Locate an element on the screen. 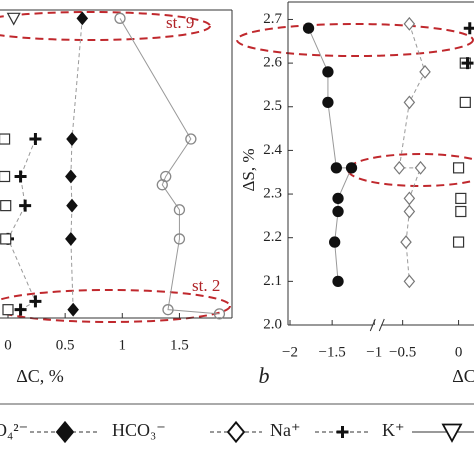 Image resolution: width=474 pixels, height=474 pixels. y-tick-label: 2.1 is located at coordinates (272, 281).